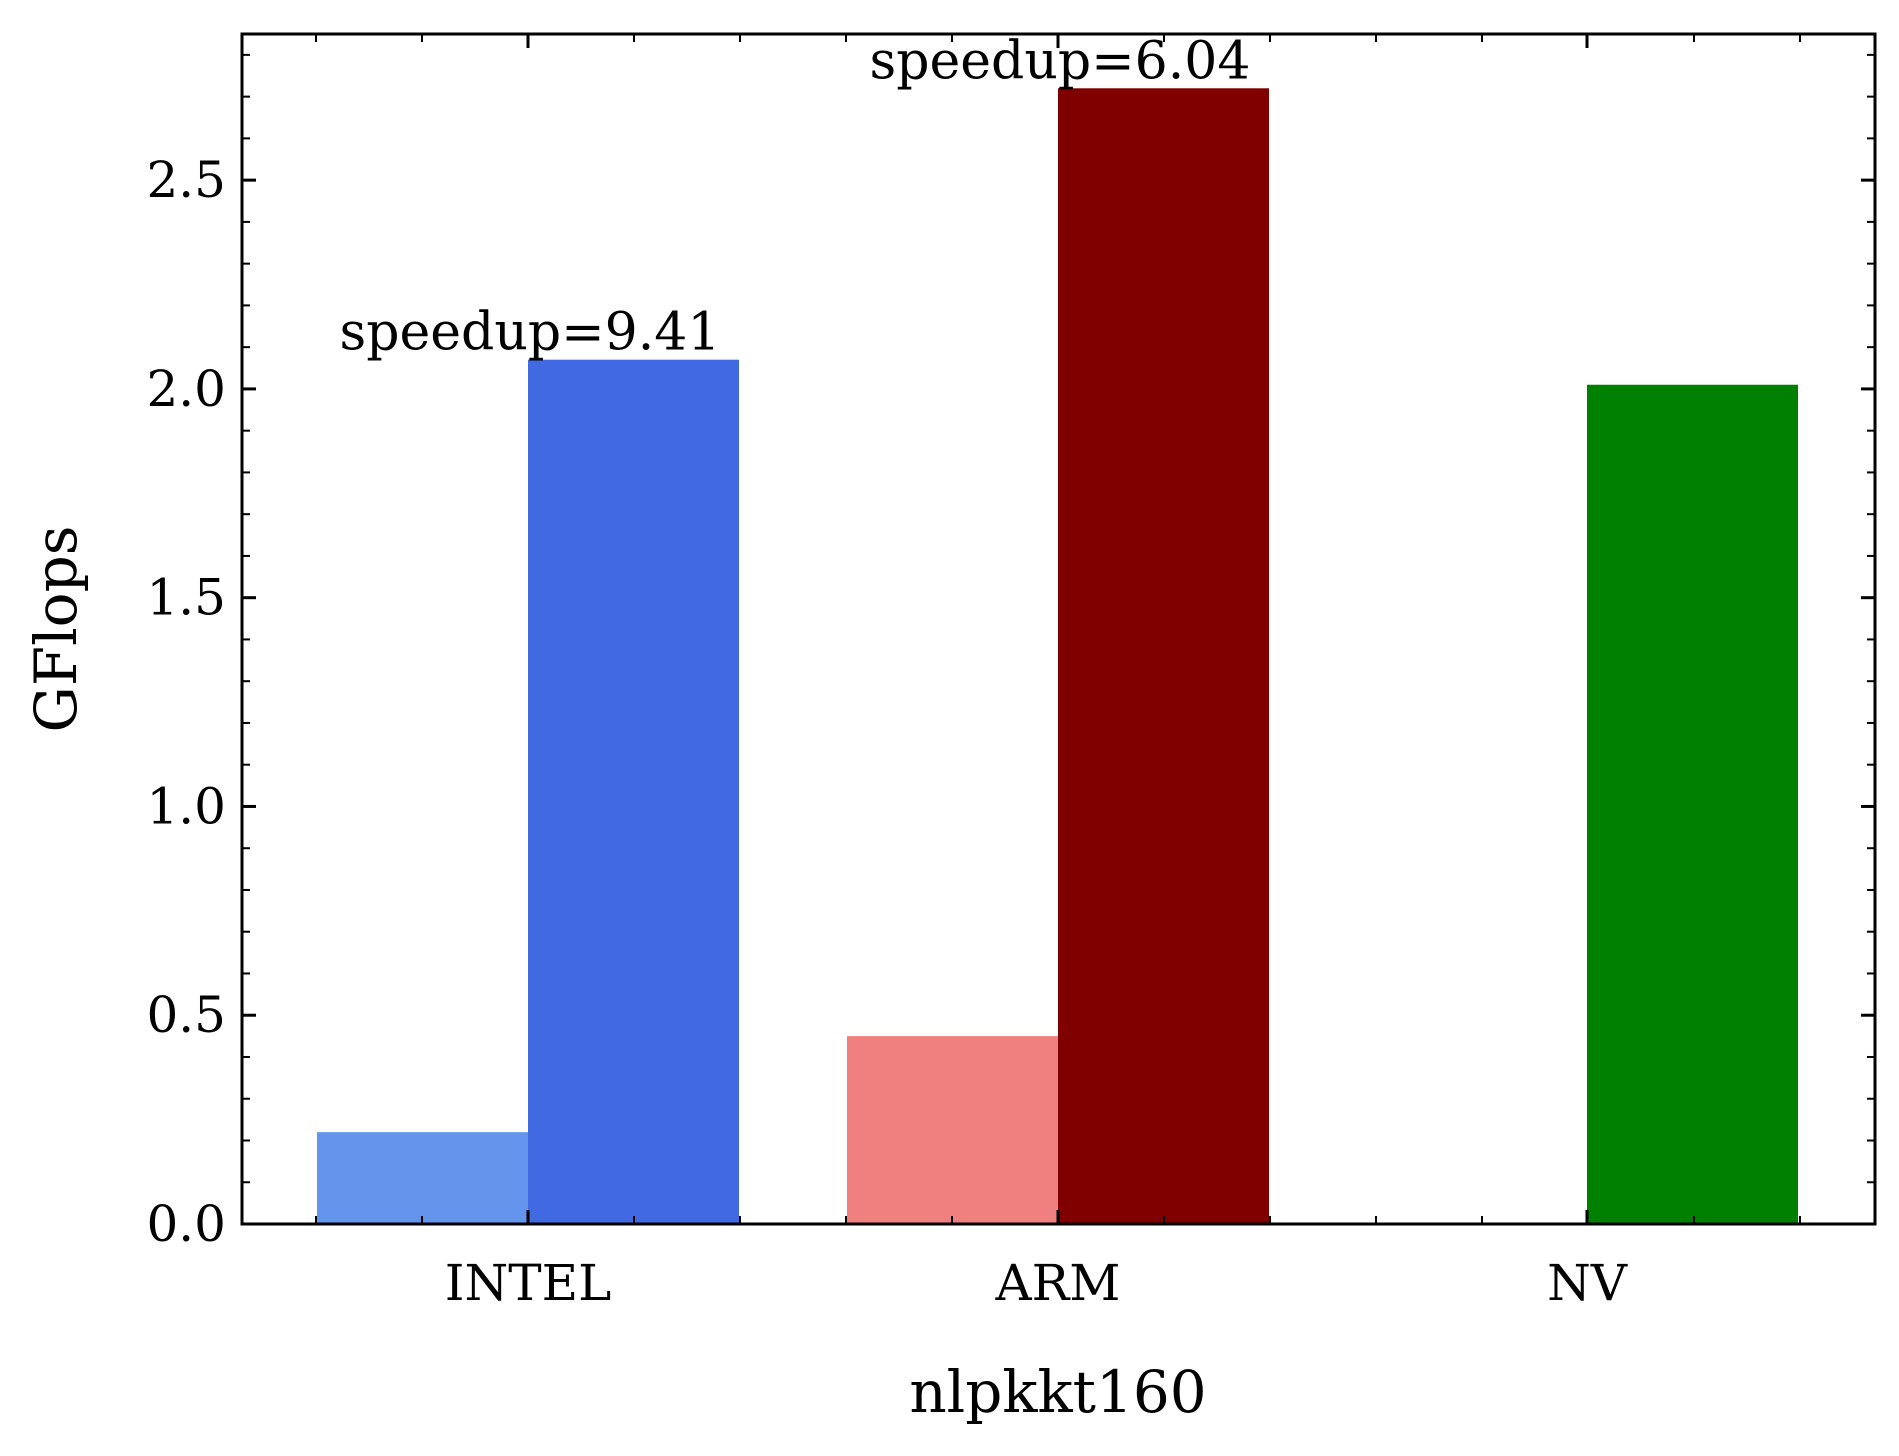  What do you see at coordinates (1060, 61) in the screenshot?
I see `speedup-annotation-arm: speedup=6.04` at bounding box center [1060, 61].